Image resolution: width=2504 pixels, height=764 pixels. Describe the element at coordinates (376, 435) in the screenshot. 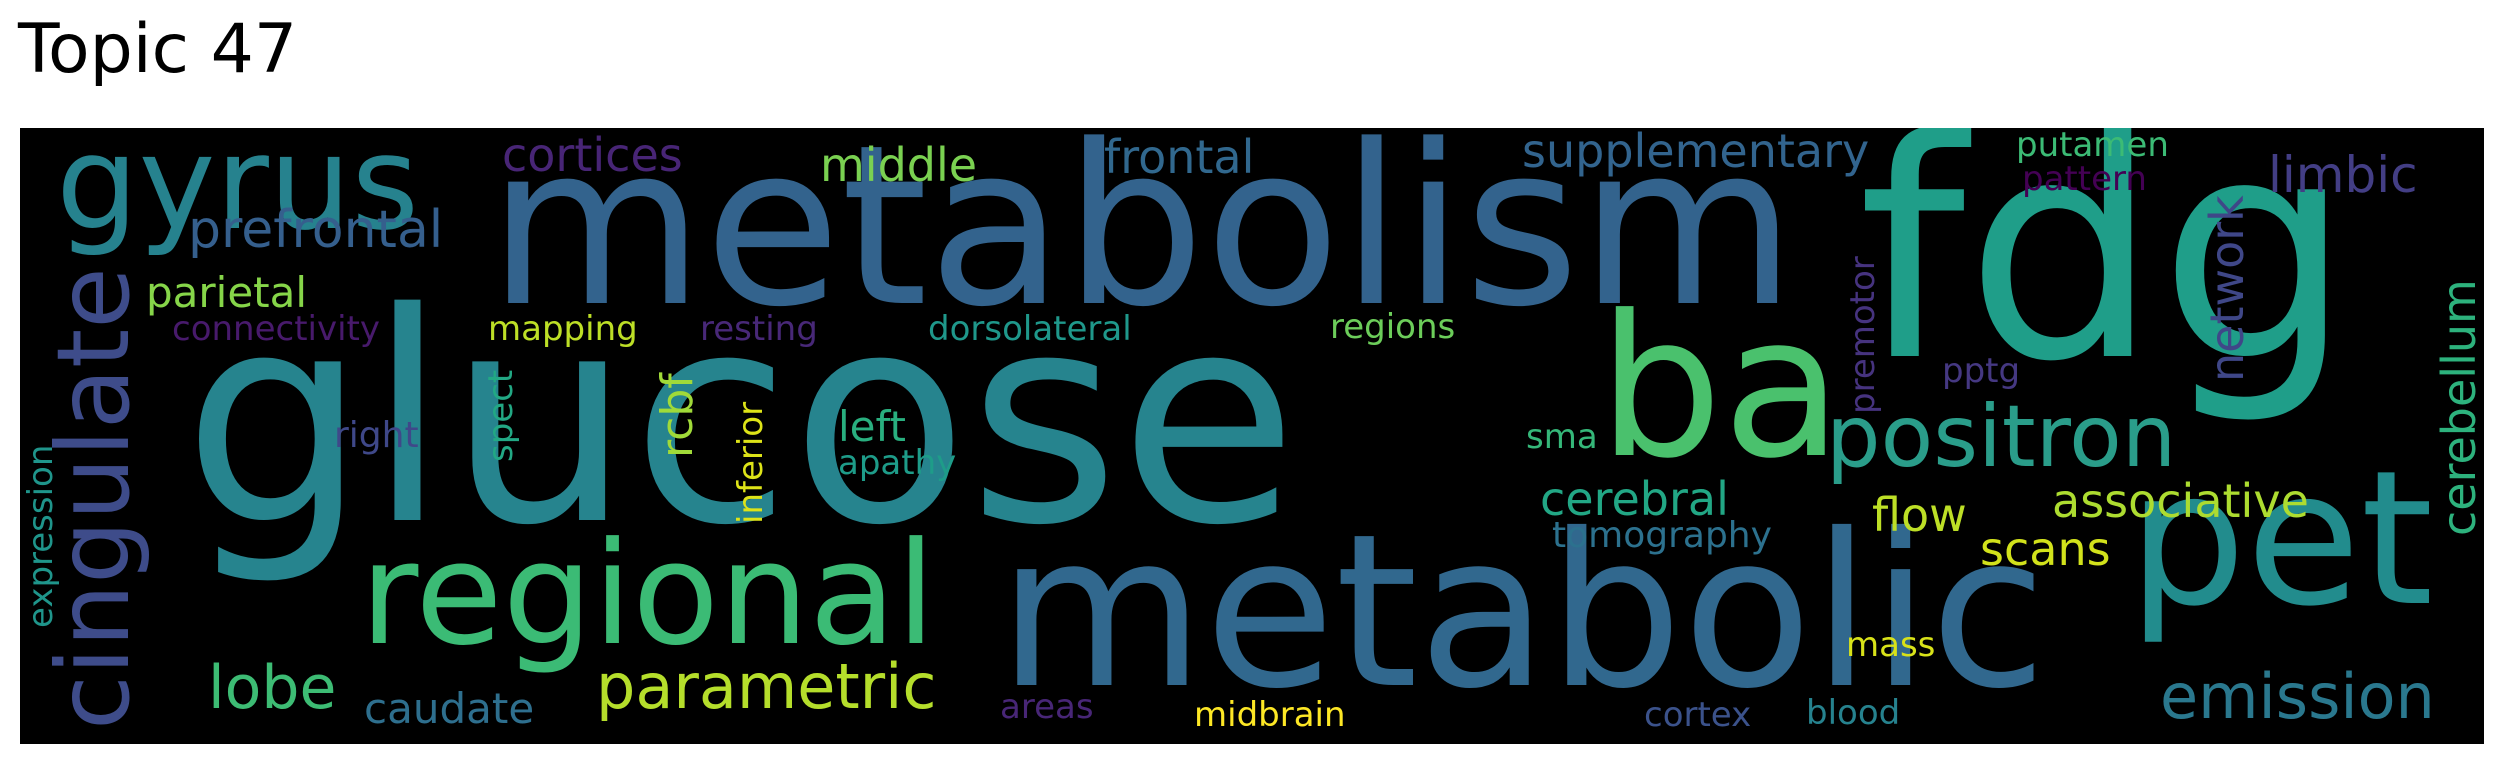

I see `word-right: right` at that location.